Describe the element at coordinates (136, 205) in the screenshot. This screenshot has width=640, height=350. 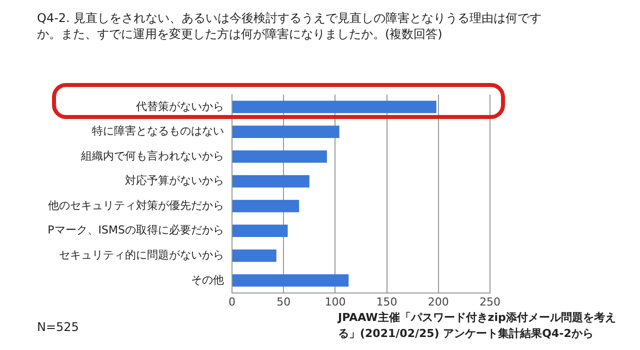
I see `y-tick-label: 他のセキュリティ対策が優先だから` at that location.